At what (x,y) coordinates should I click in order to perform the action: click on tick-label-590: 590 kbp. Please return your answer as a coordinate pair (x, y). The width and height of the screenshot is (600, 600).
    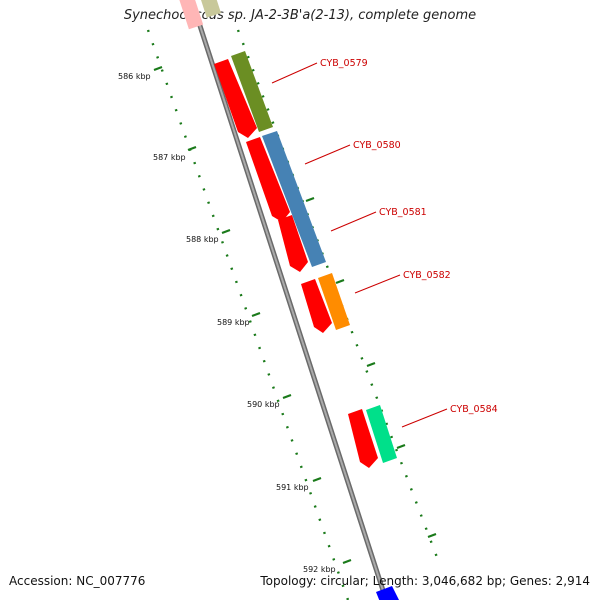
    Looking at the image, I should click on (263, 404).